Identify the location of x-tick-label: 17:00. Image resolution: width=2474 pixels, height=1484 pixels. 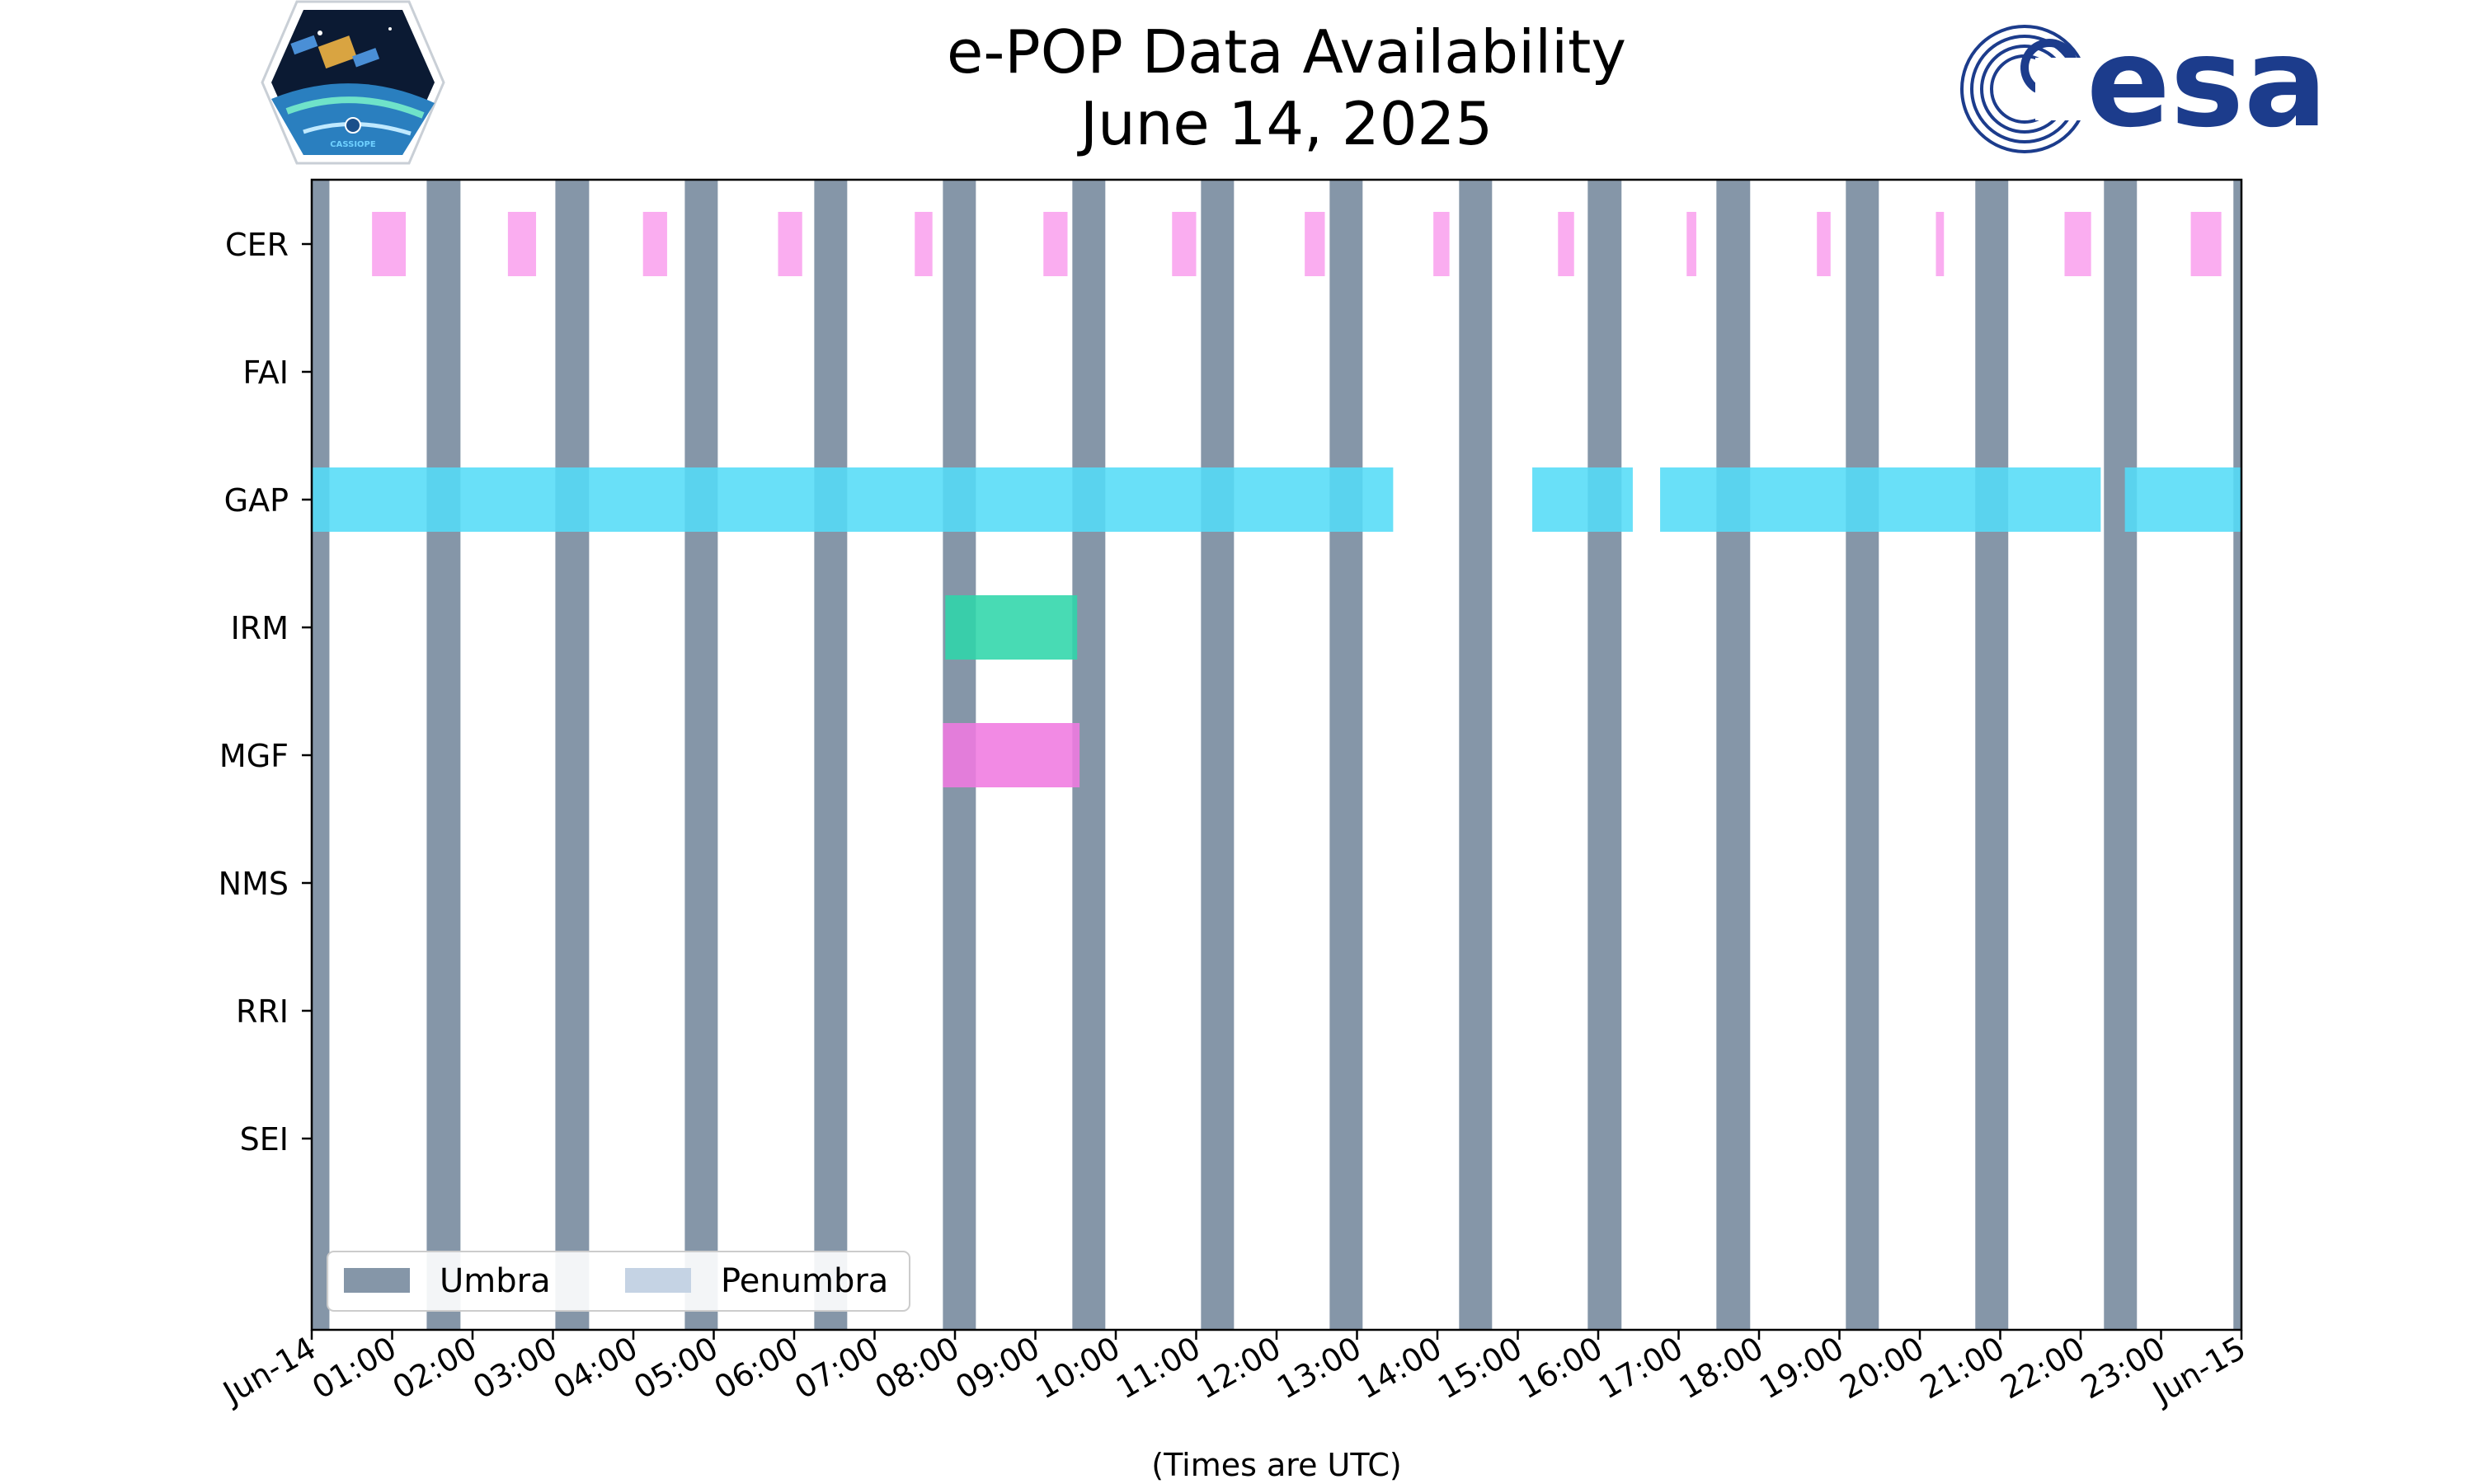
(1640, 1368).